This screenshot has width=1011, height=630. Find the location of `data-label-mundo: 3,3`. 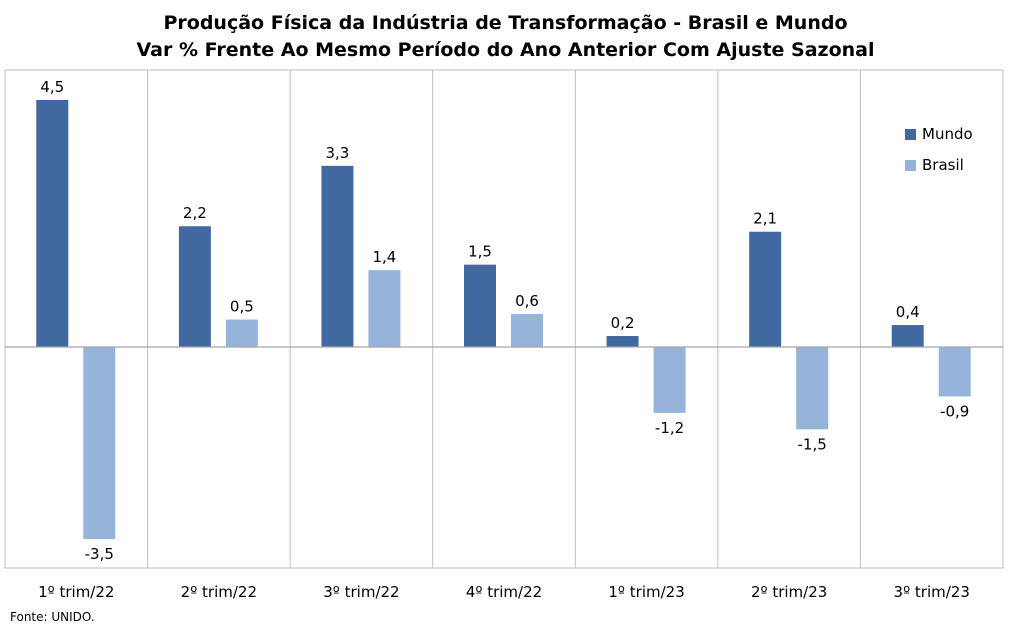

data-label-mundo: 3,3 is located at coordinates (337, 153).